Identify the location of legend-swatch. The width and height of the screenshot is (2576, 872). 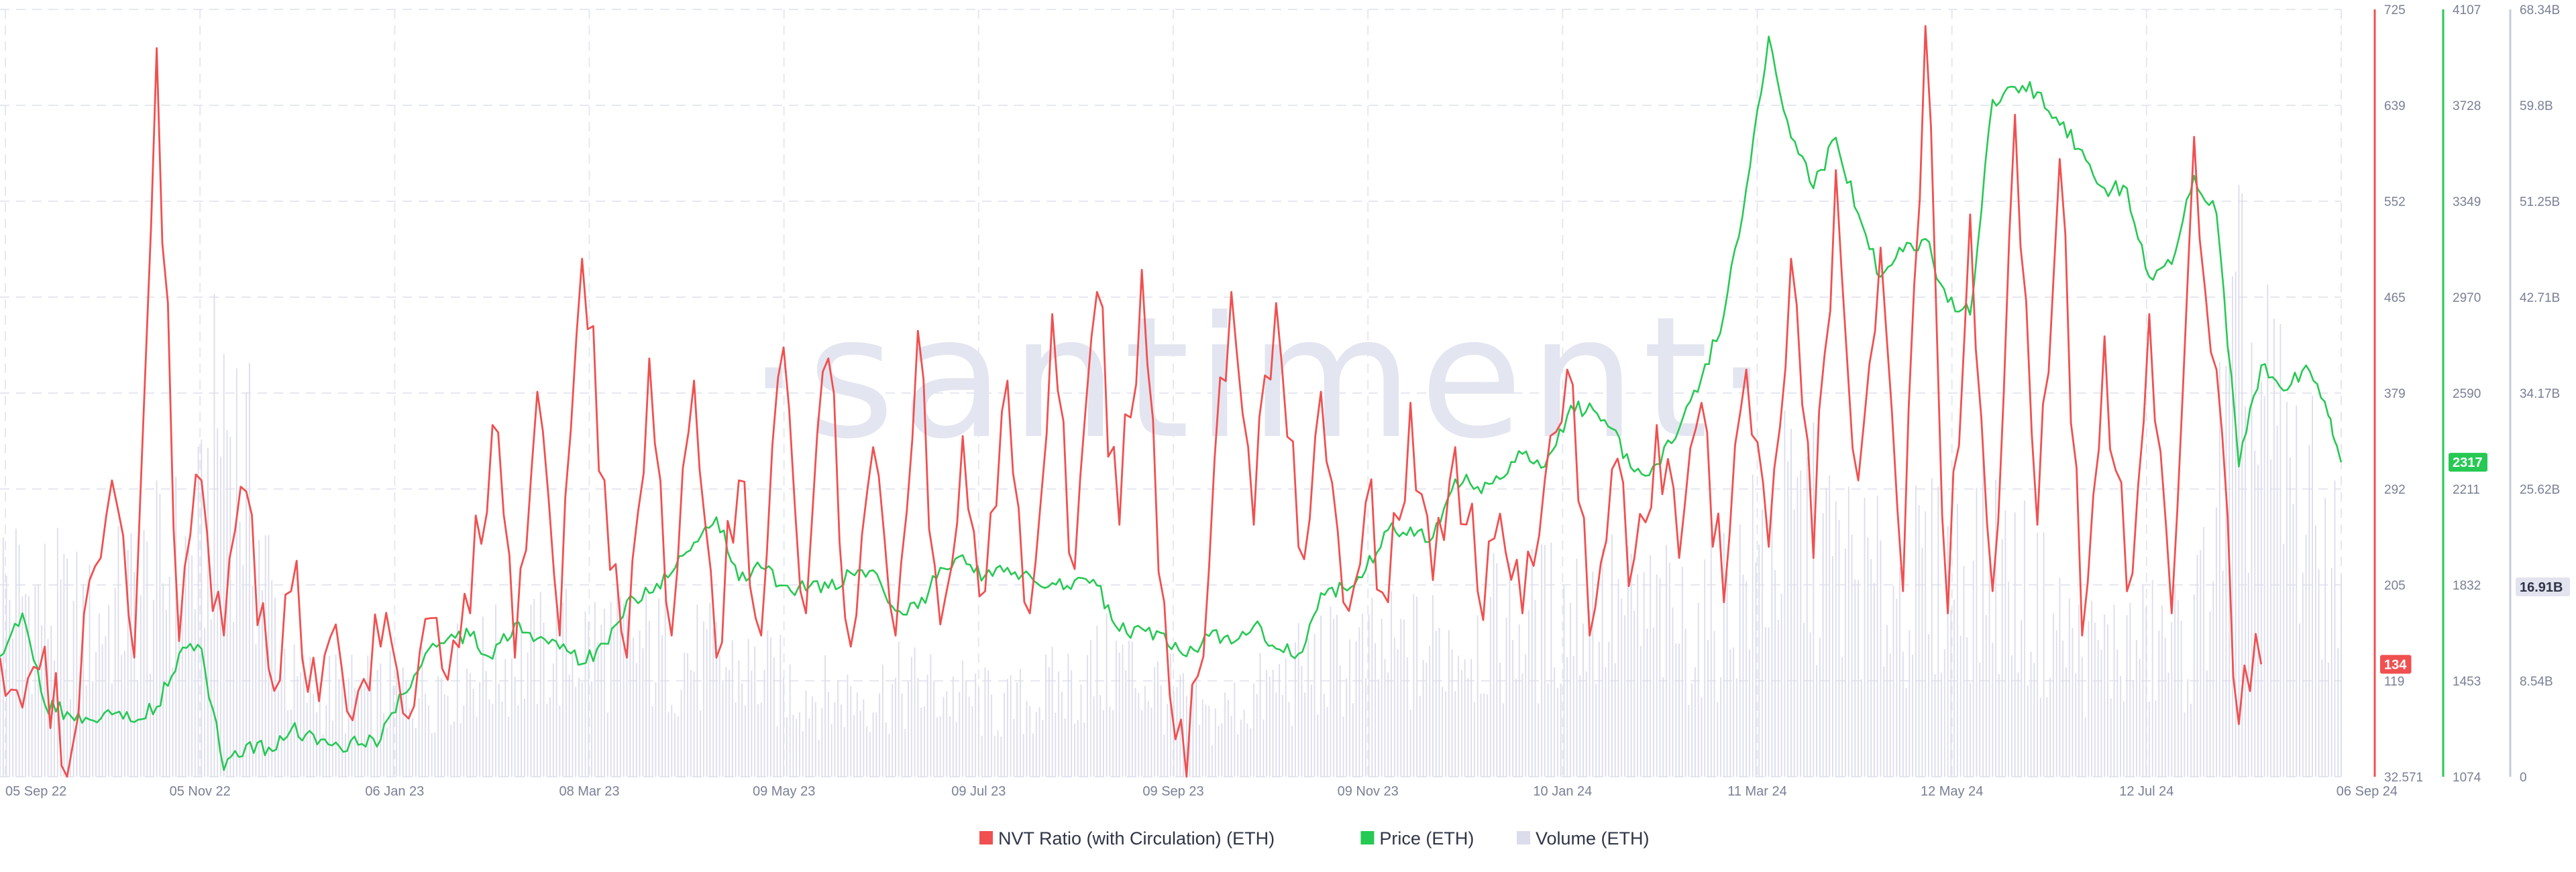
(986, 837).